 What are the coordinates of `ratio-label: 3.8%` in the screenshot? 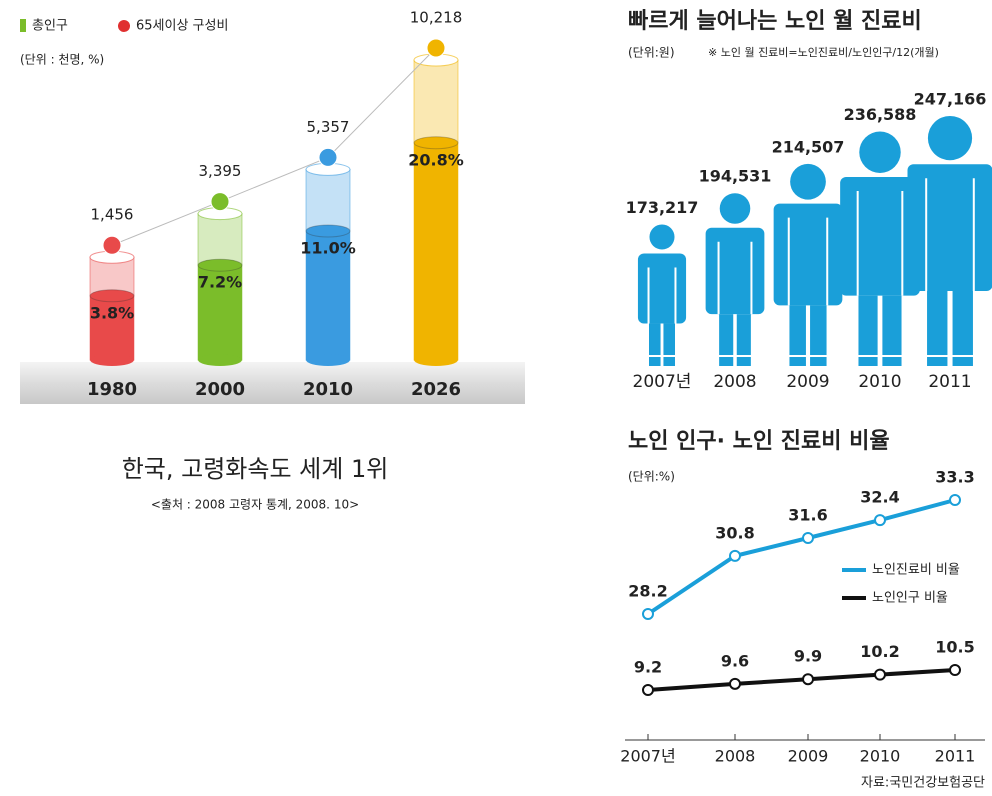 It's located at (112, 312).